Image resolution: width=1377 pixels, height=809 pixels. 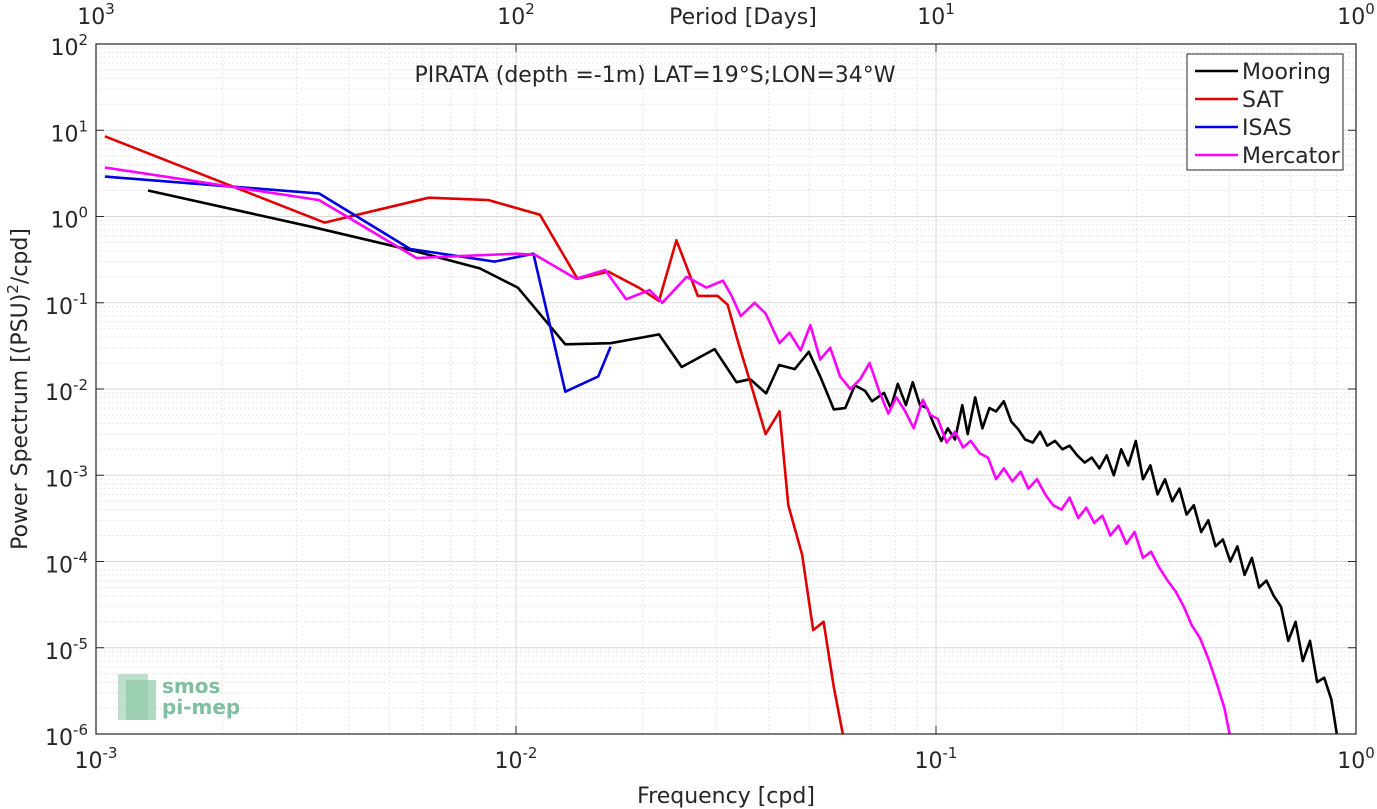 I want to click on y-tick-label: 10⁻⁶, so click(x=66, y=736).